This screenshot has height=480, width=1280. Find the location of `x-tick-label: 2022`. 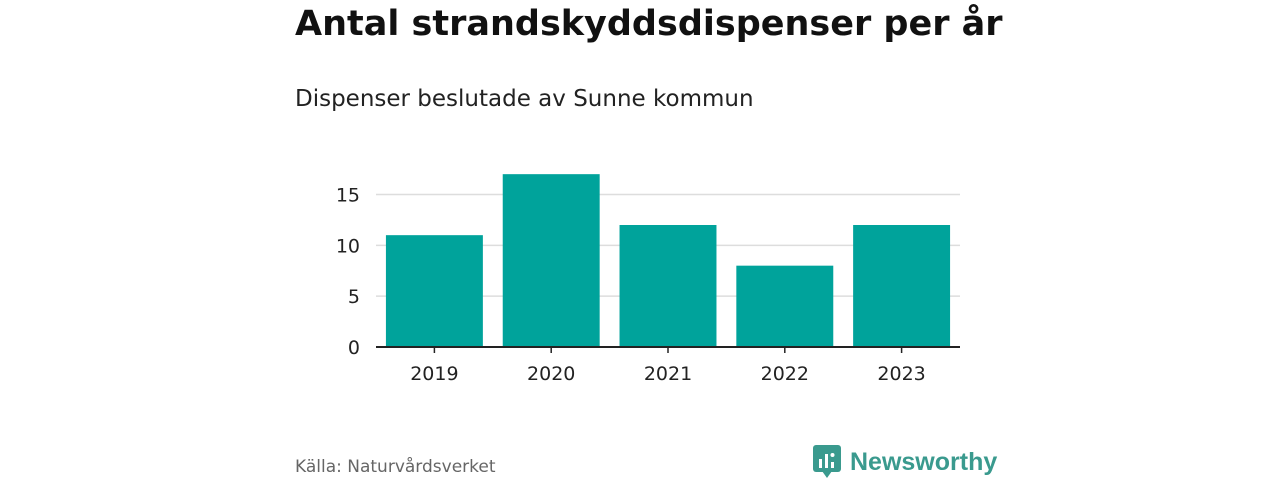

x-tick-label: 2022 is located at coordinates (785, 374).